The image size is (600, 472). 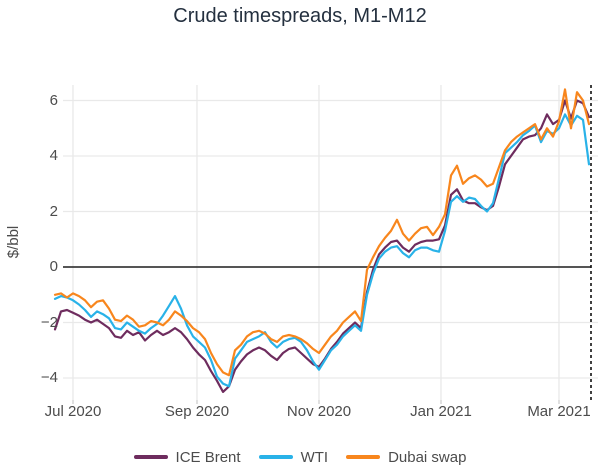 I want to click on legend-label: ICE Brent, so click(x=208, y=457).